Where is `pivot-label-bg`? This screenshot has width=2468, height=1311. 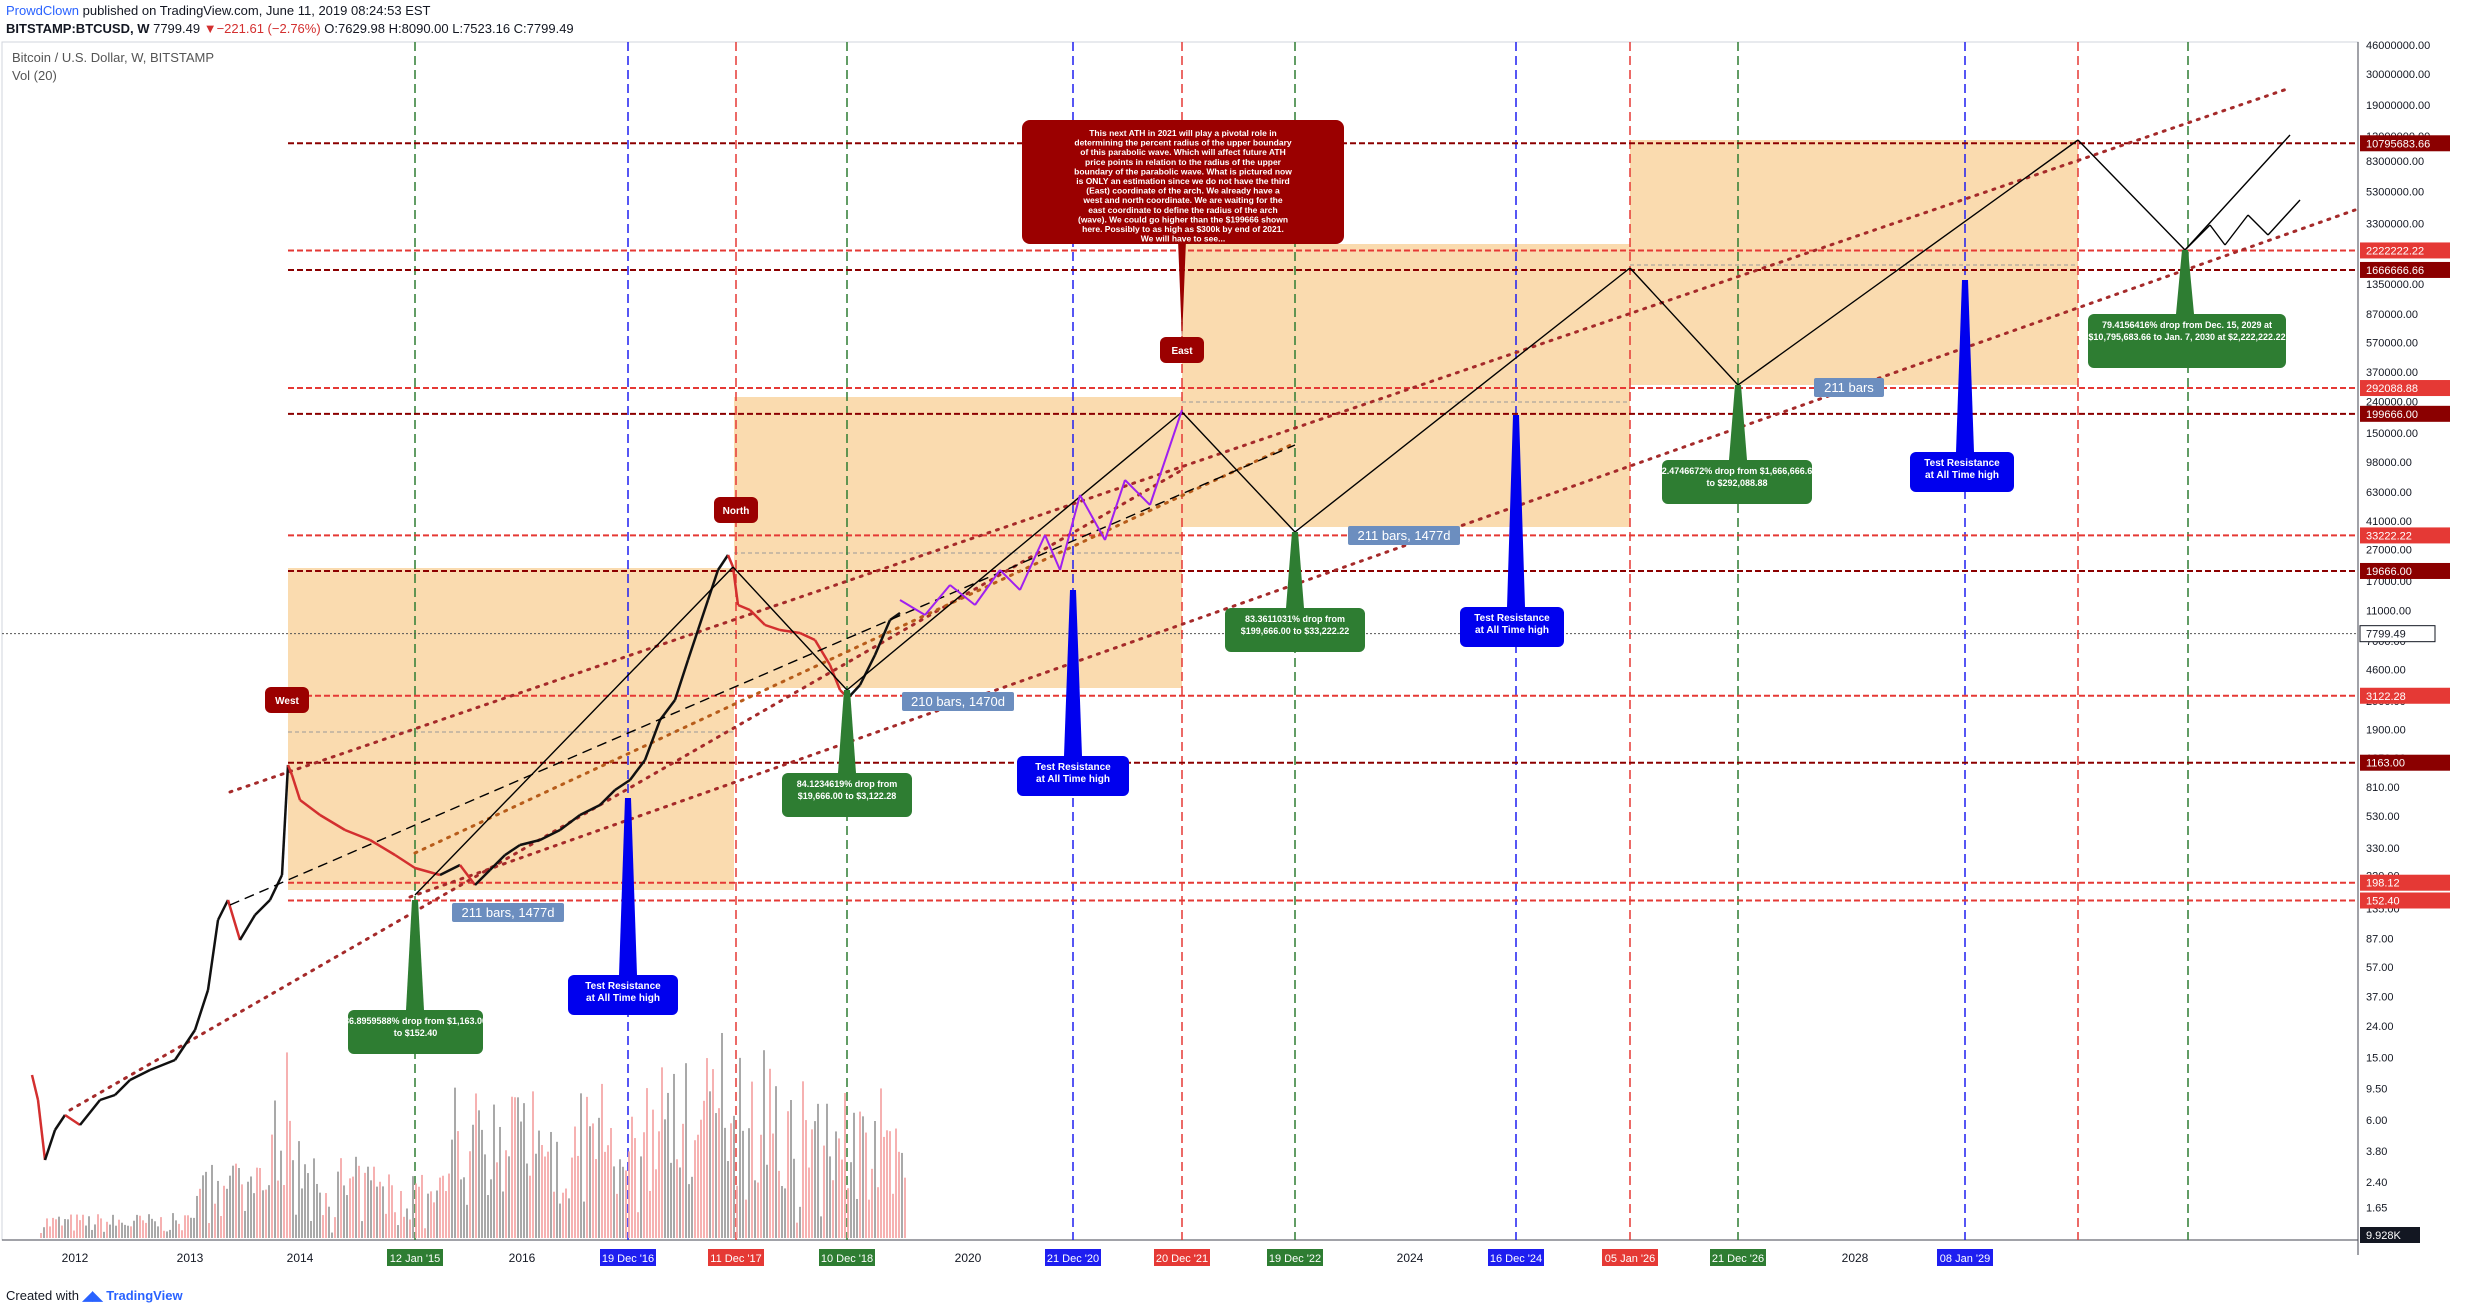 pivot-label-bg is located at coordinates (1182, 350).